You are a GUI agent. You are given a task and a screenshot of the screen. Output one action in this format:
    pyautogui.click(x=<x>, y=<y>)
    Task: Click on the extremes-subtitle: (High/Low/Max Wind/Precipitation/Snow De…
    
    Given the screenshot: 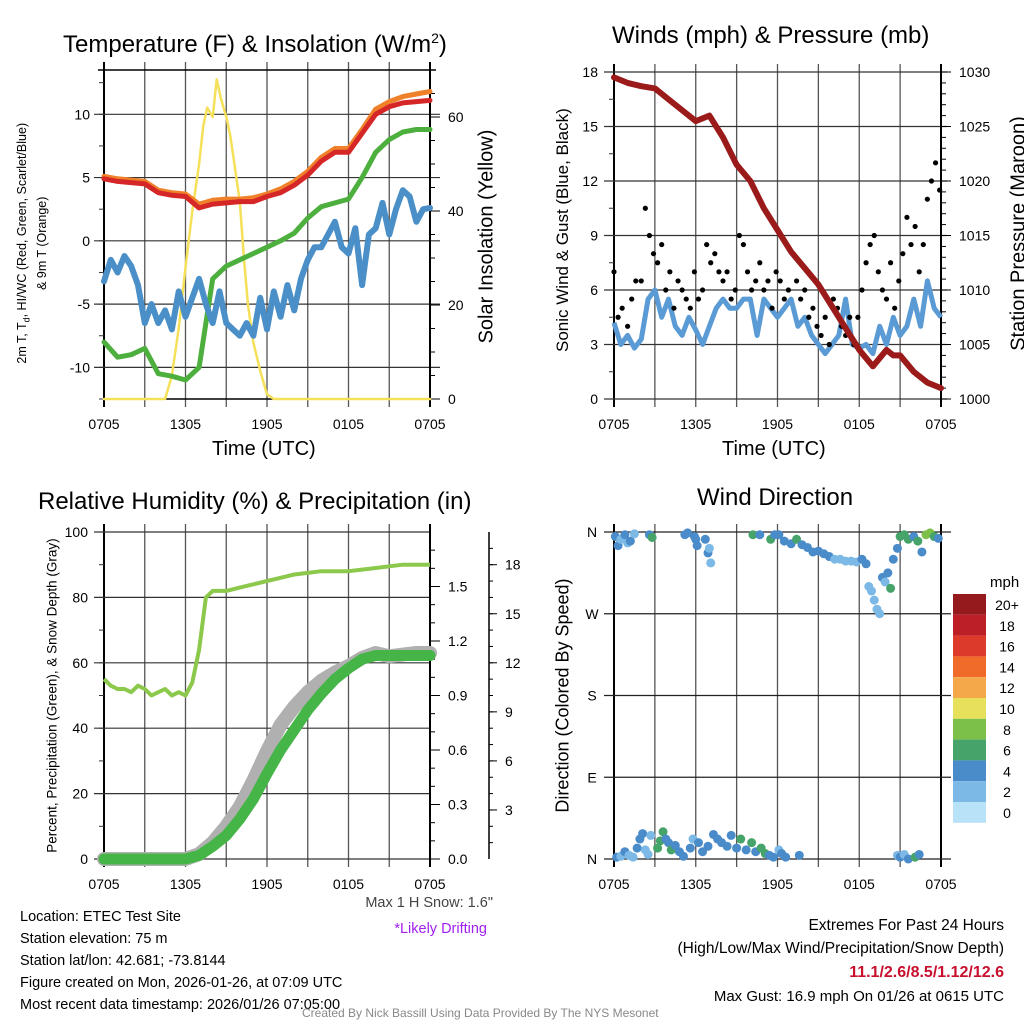 What is the action you would take?
    pyautogui.click(x=841, y=948)
    